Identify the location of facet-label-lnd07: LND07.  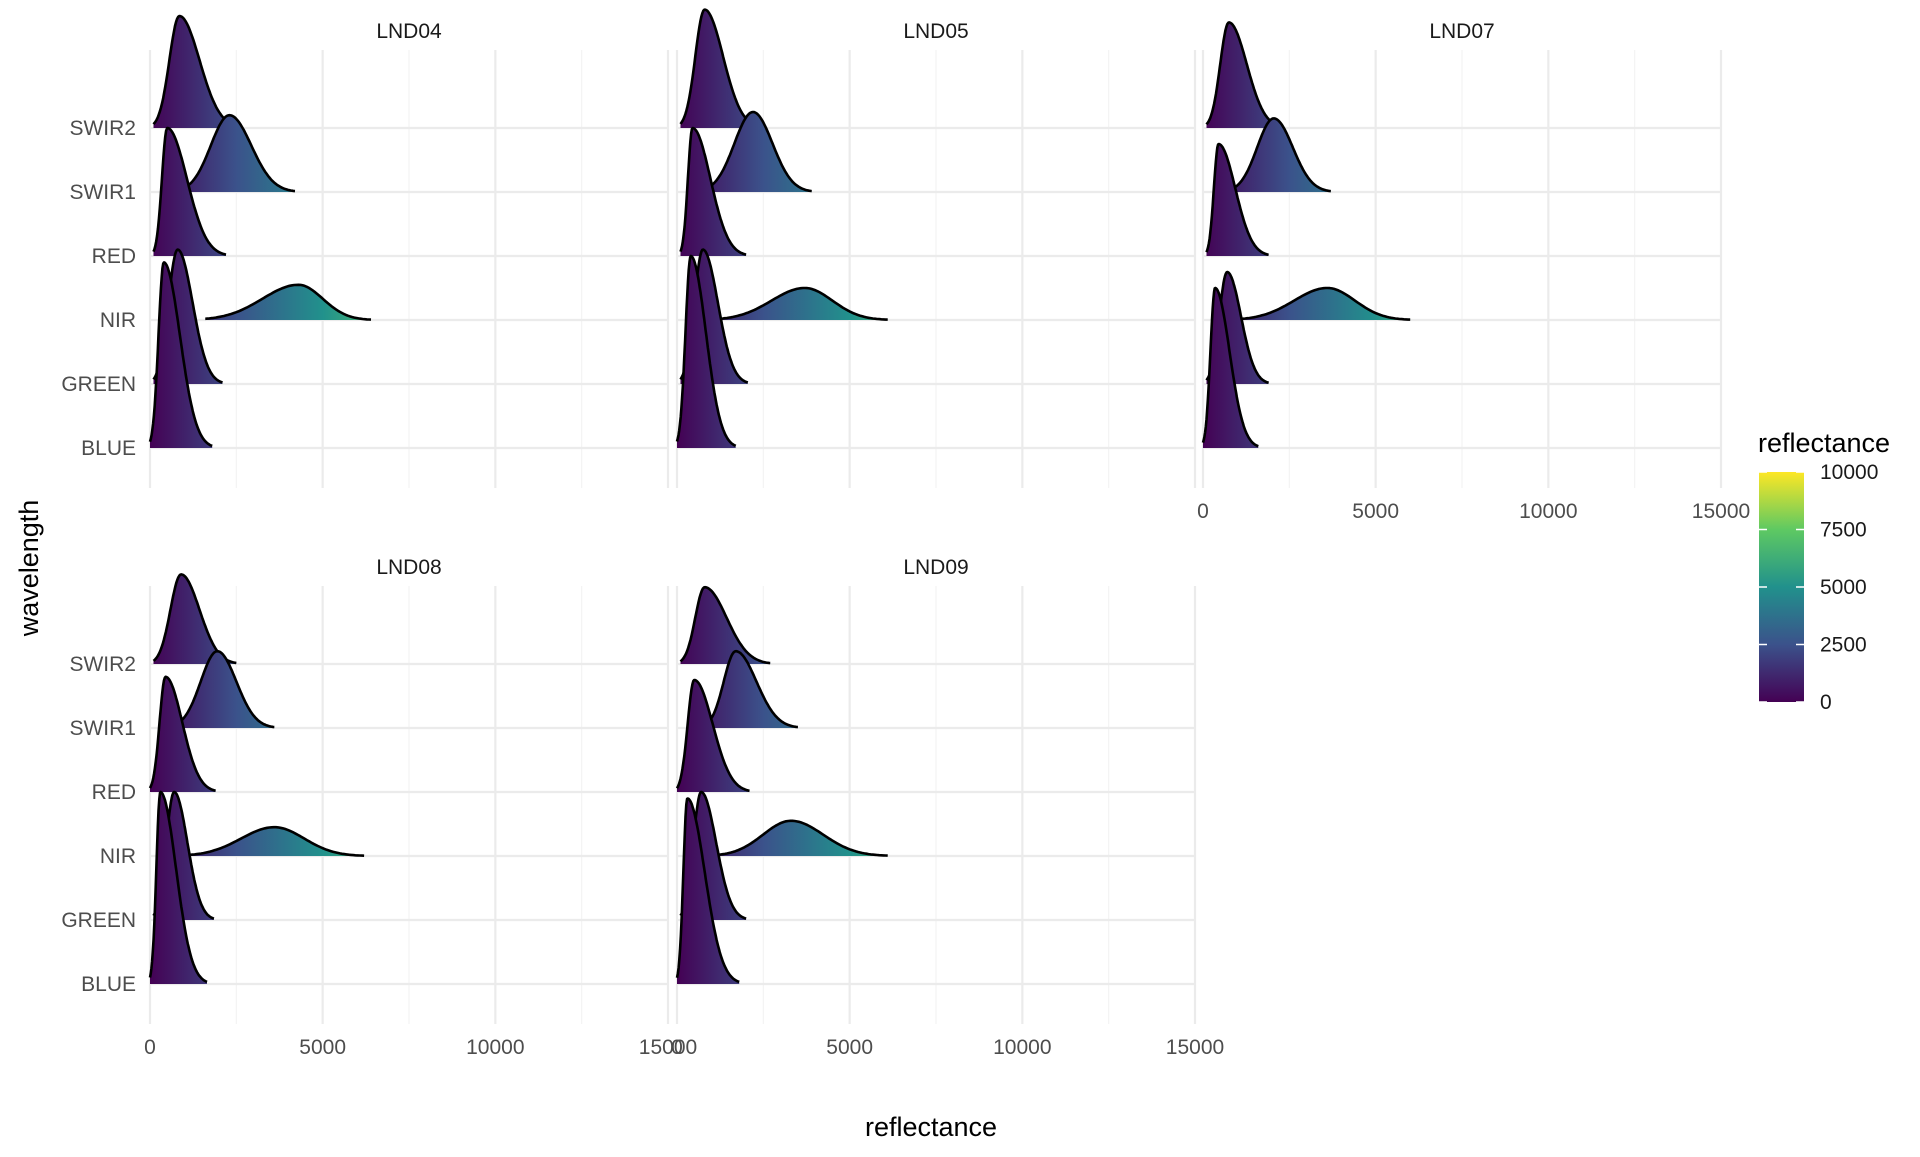
(1461, 31).